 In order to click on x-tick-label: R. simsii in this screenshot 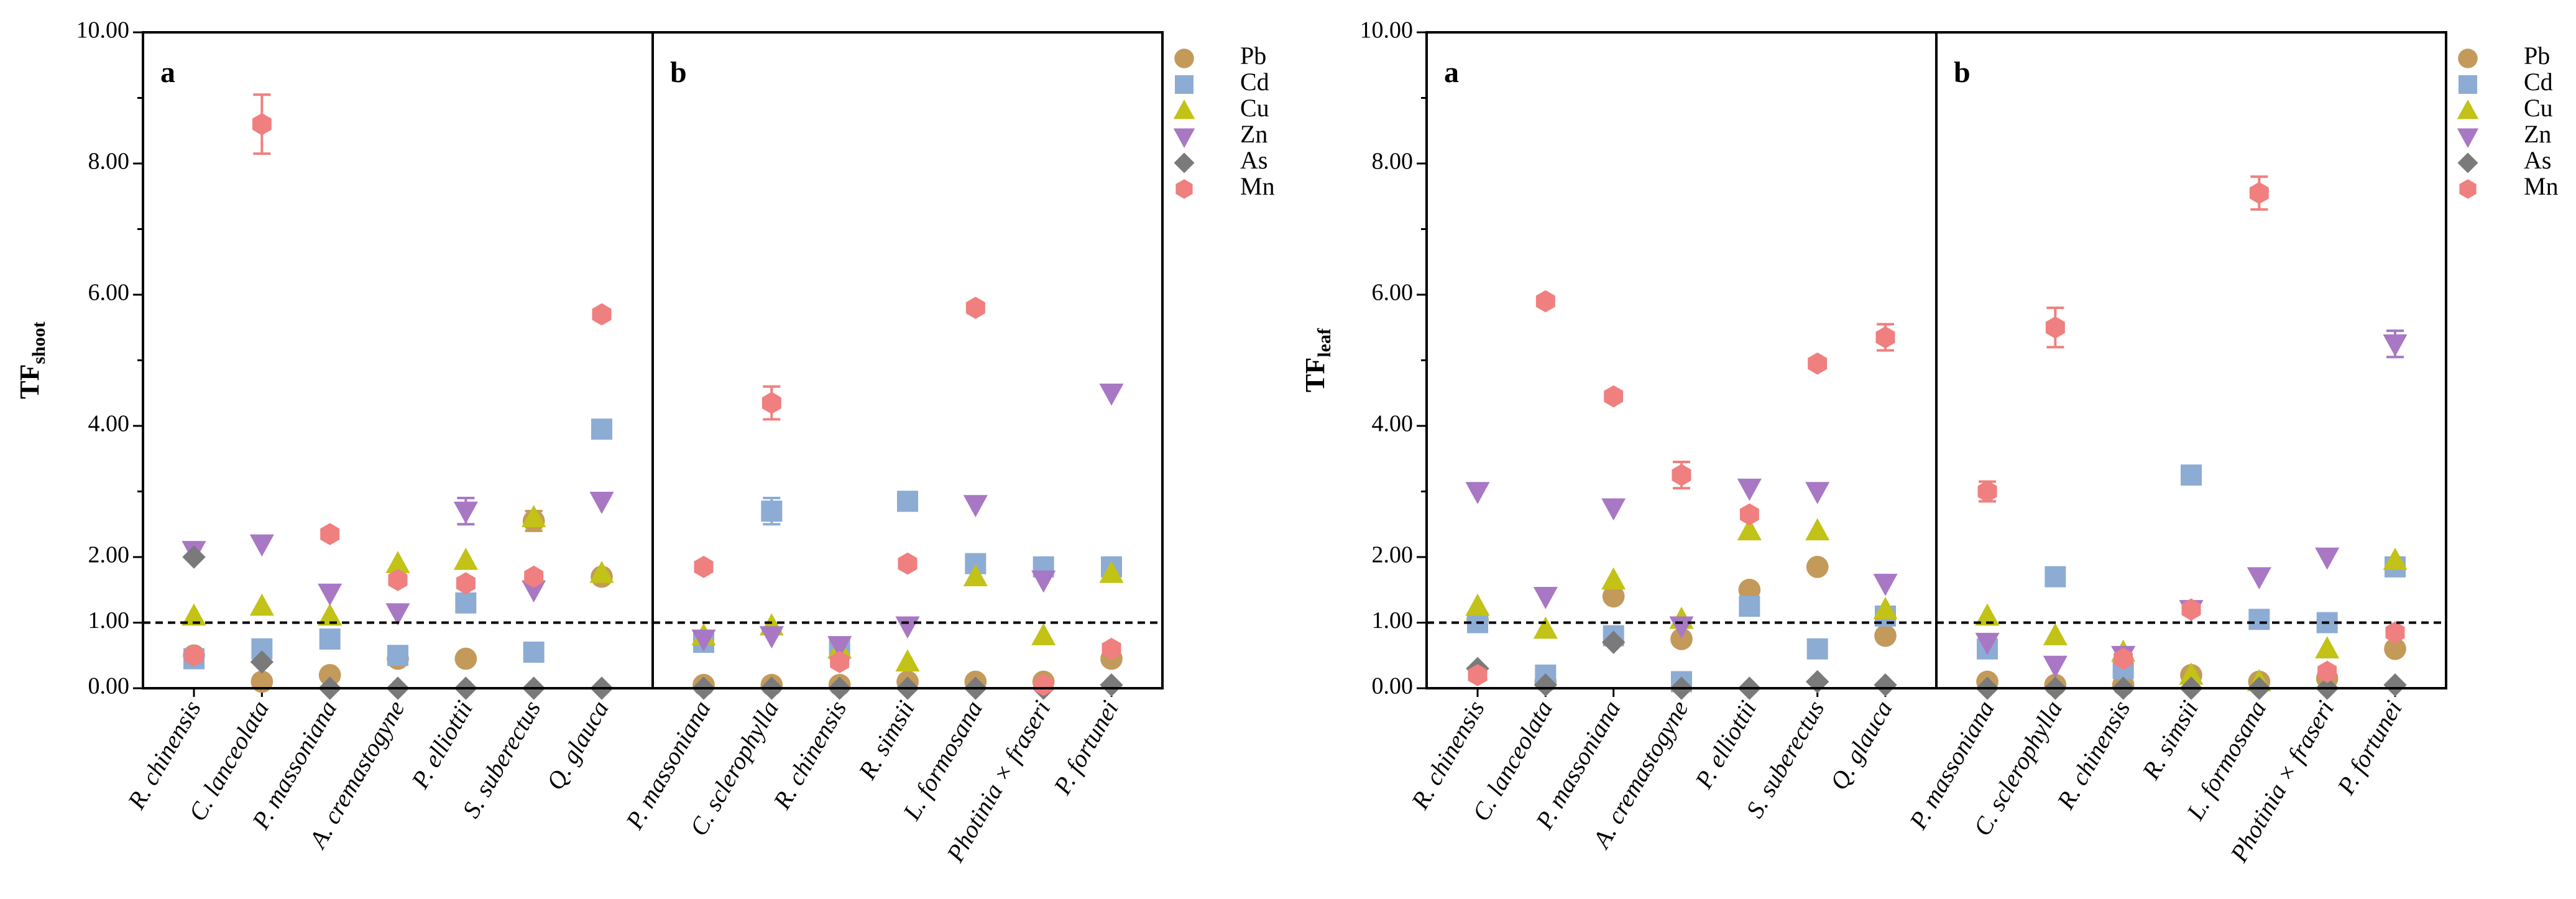, I will do `click(885, 740)`.